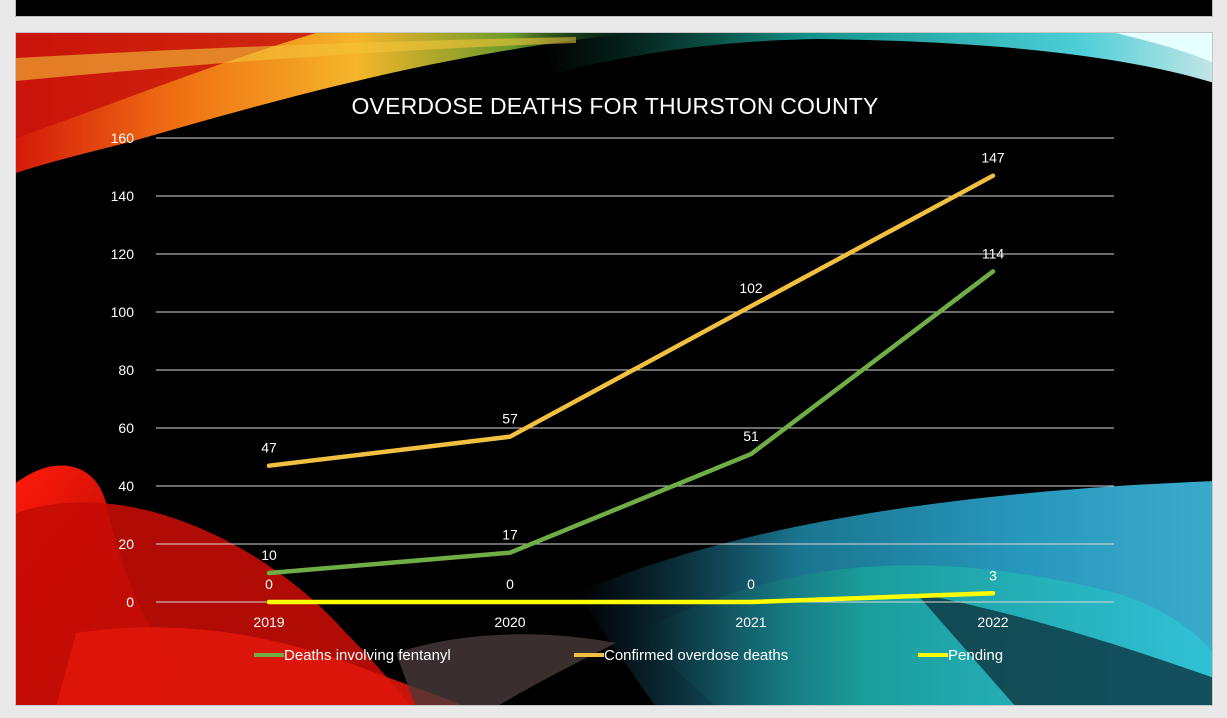 This screenshot has width=1227, height=718. I want to click on y-axis-tick-labels: 0 20 40 60 80 100 120 140 160, so click(123, 370).